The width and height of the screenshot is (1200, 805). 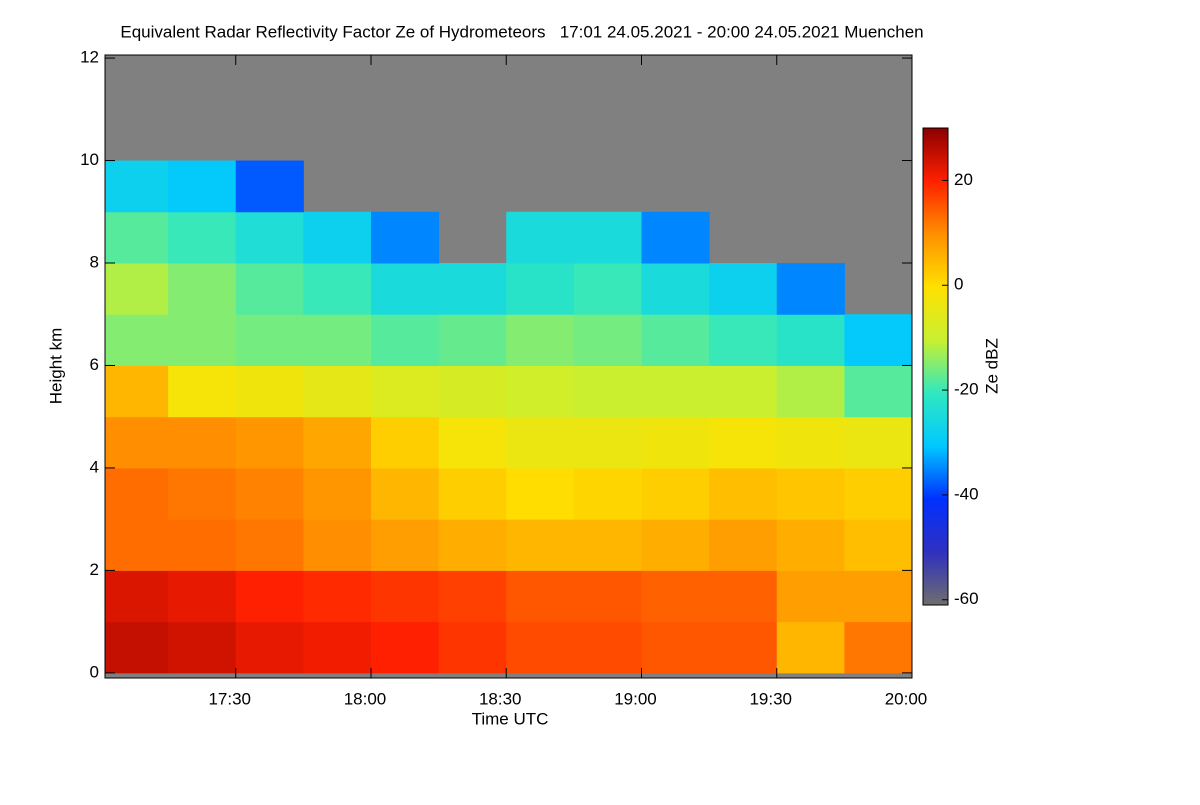 I want to click on y-tick-label: 4, so click(x=94, y=466).